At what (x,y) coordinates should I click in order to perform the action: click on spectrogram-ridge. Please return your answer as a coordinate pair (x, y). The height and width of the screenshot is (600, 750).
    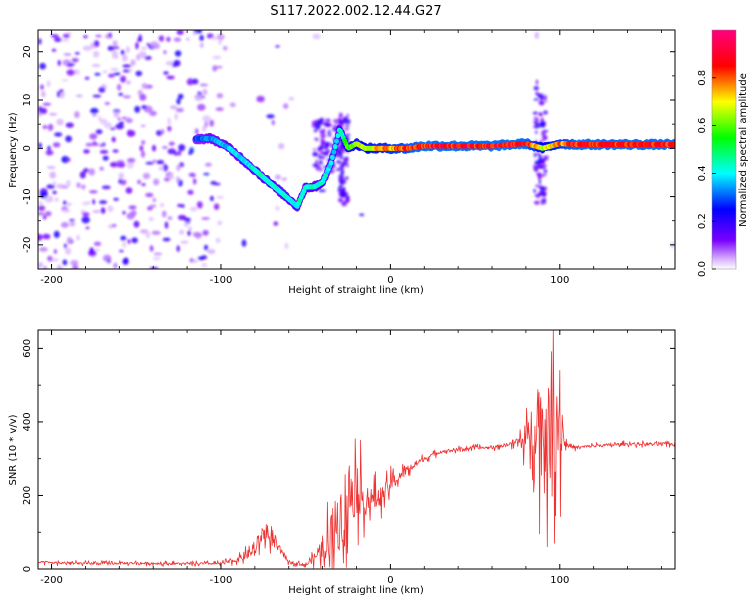
    Looking at the image, I should click on (433, 168).